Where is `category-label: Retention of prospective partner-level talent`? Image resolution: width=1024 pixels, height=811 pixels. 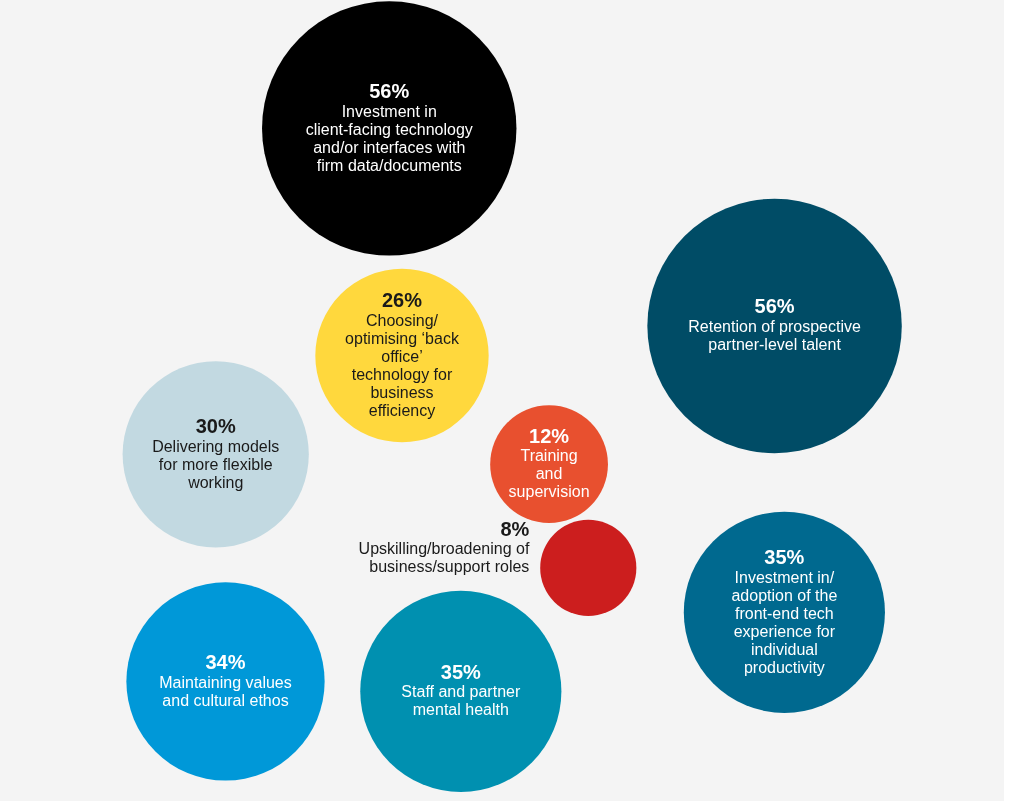 category-label: Retention of prospective partner-level talent is located at coordinates (774, 336).